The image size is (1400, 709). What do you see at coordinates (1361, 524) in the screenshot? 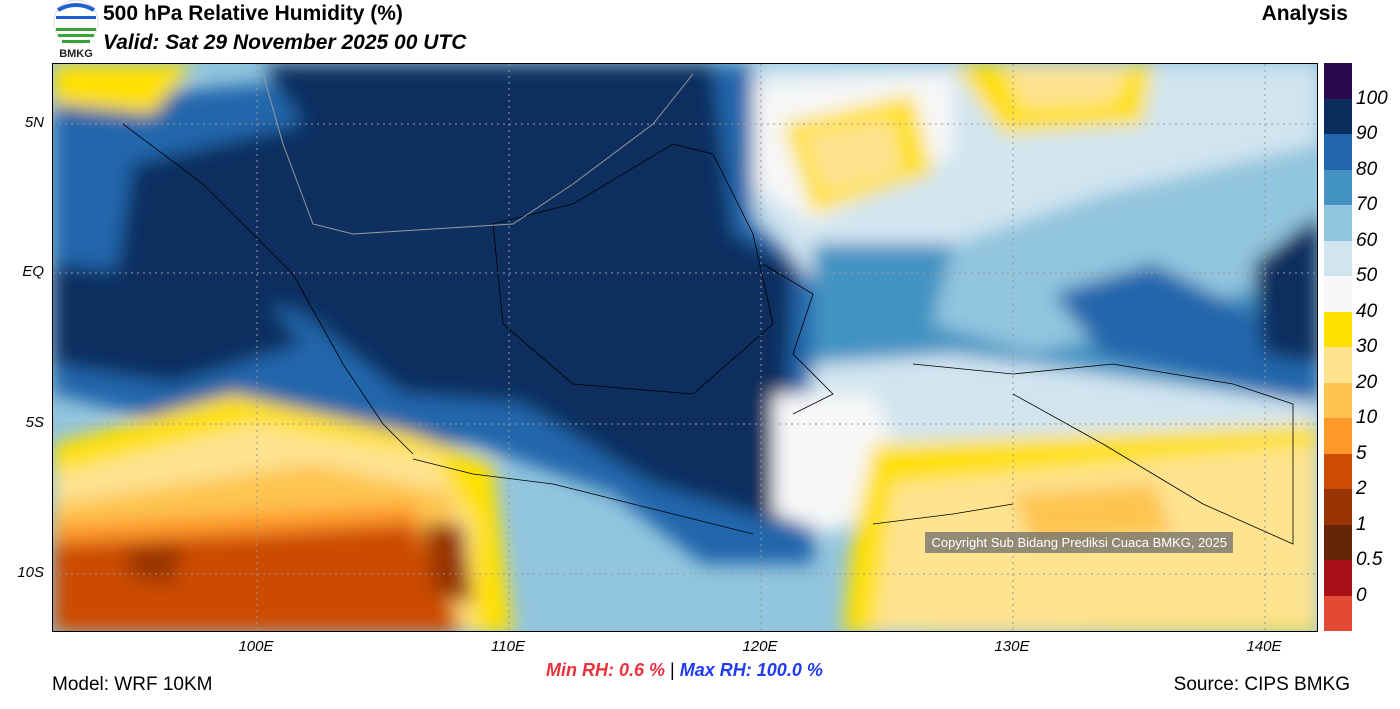
I see `colorbar-label: 1` at bounding box center [1361, 524].